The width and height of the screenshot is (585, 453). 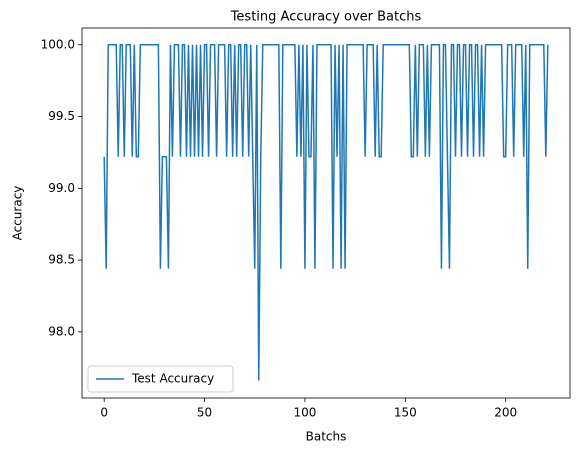 I want to click on legend-box, so click(x=160, y=379).